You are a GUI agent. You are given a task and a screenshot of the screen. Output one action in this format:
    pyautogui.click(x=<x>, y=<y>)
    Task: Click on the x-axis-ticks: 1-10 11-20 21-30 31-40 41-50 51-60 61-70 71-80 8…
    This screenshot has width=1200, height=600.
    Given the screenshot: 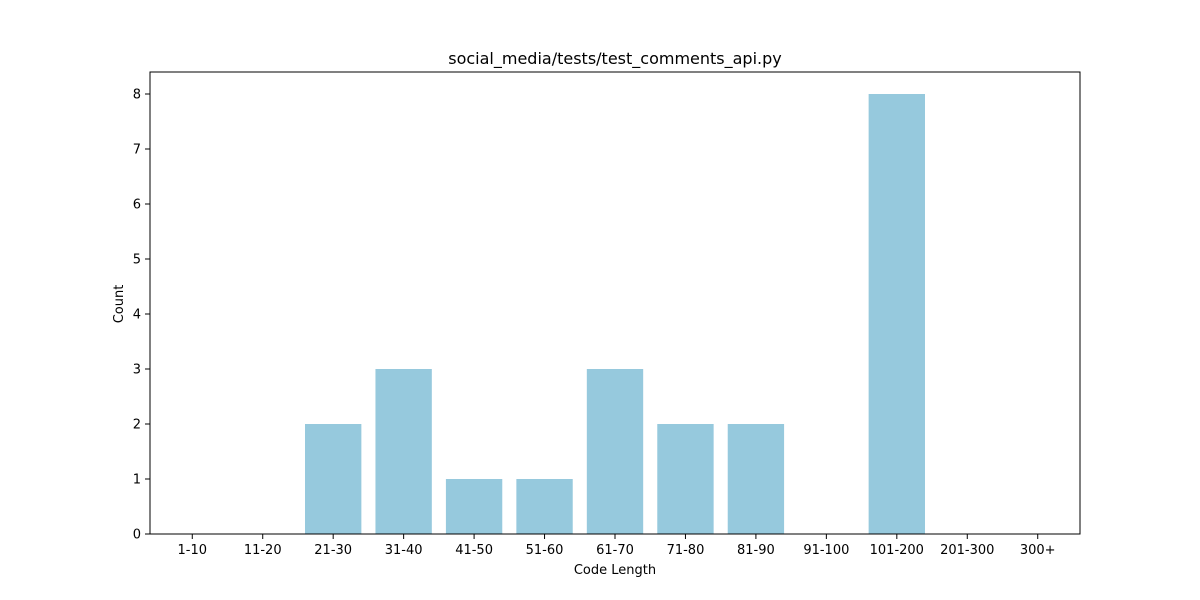 What is the action you would take?
    pyautogui.click(x=617, y=546)
    